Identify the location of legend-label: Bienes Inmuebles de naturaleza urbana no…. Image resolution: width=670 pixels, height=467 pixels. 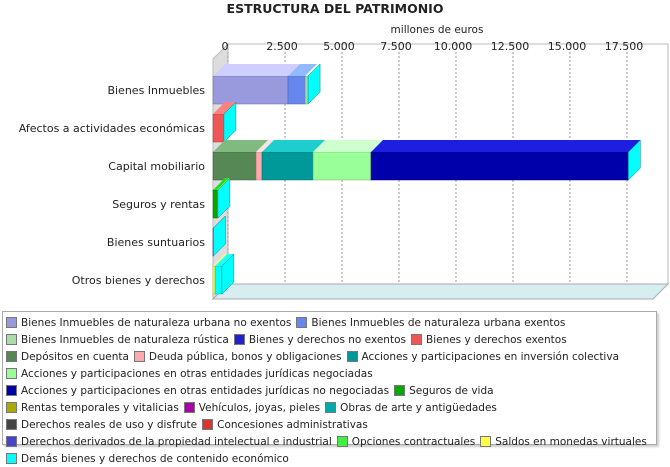
(156, 323).